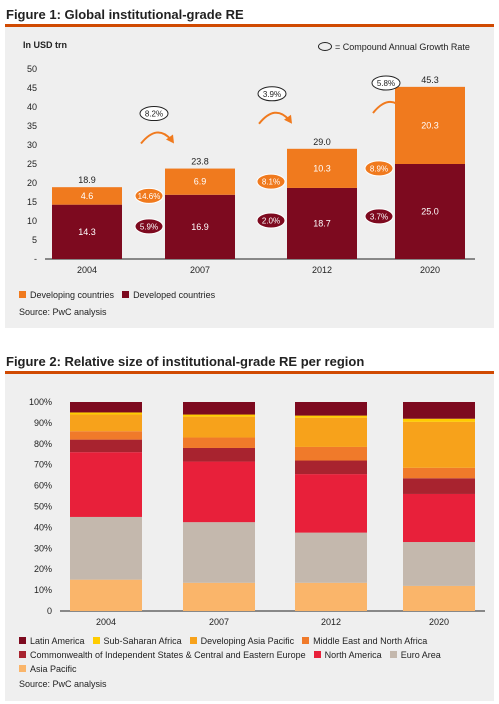  I want to click on legend-label-euro-area: Euro Area, so click(420, 655).